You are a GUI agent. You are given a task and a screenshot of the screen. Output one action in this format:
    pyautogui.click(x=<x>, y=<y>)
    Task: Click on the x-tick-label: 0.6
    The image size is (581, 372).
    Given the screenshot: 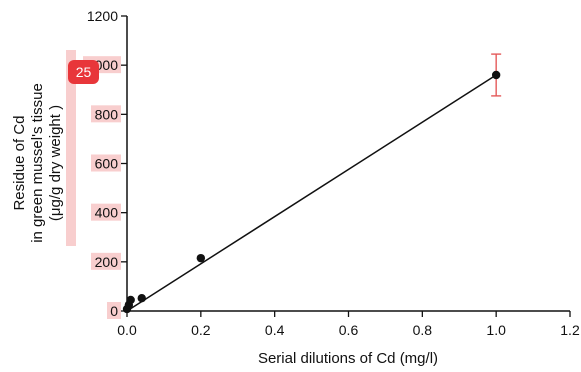 What is the action you would take?
    pyautogui.click(x=349, y=330)
    